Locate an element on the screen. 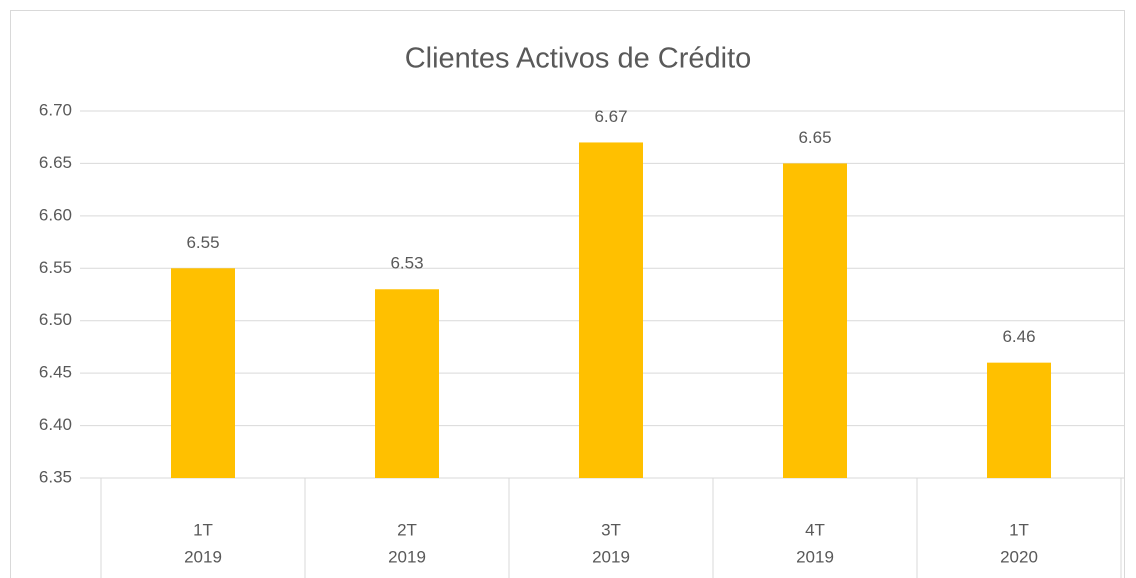 The width and height of the screenshot is (1136, 578). y-tick-label: 6.65 is located at coordinates (55, 162).